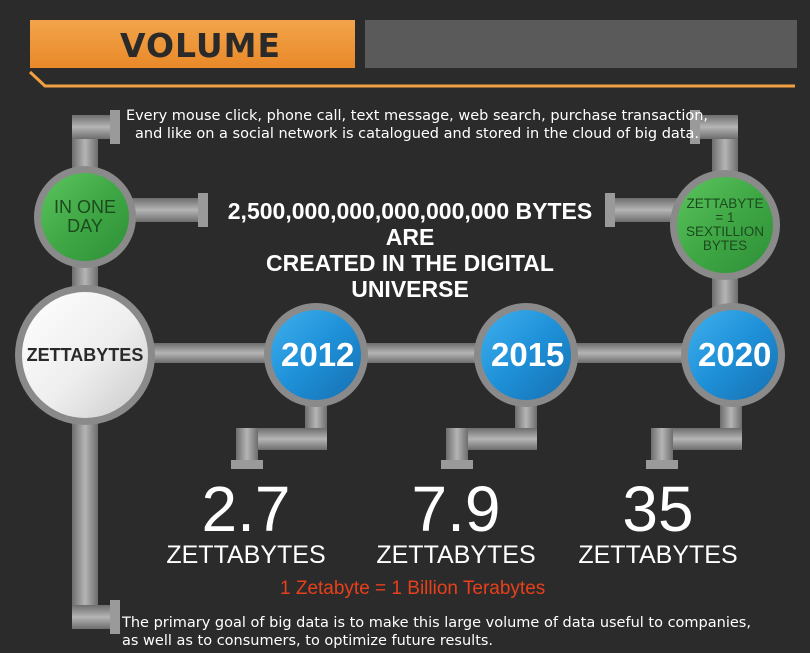 The height and width of the screenshot is (653, 810). Describe the element at coordinates (528, 354) in the screenshot. I see `year-2015-label: 2015` at that location.